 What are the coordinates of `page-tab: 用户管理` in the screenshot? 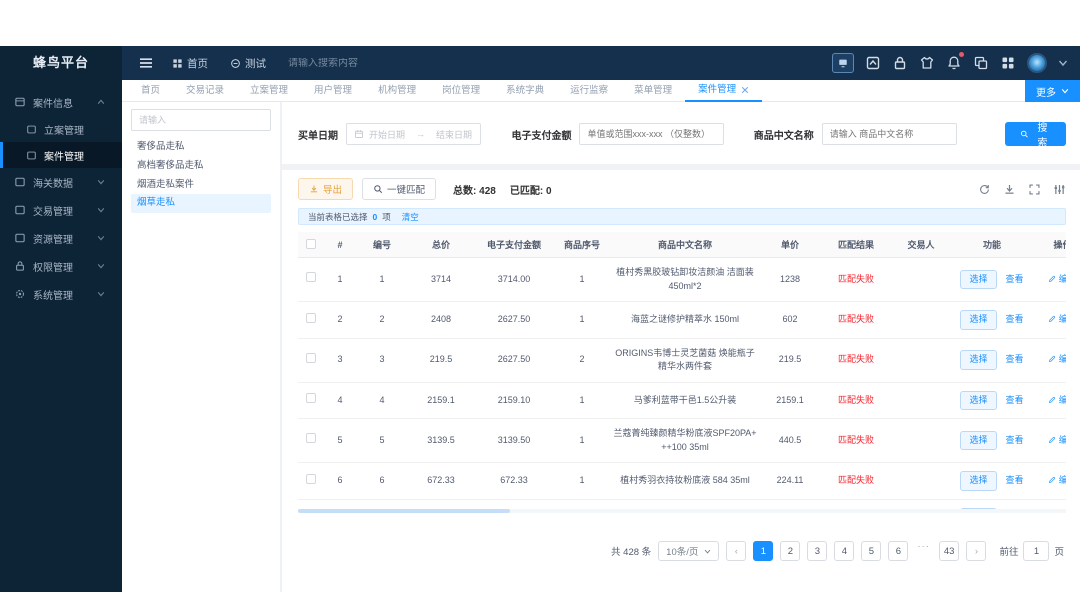 It's located at (333, 91).